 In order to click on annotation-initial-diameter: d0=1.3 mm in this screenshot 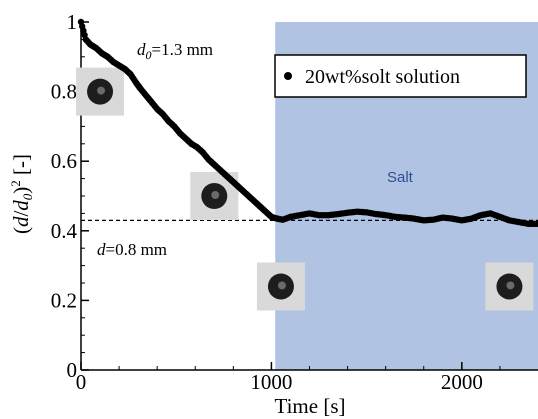, I will do `click(175, 51)`.